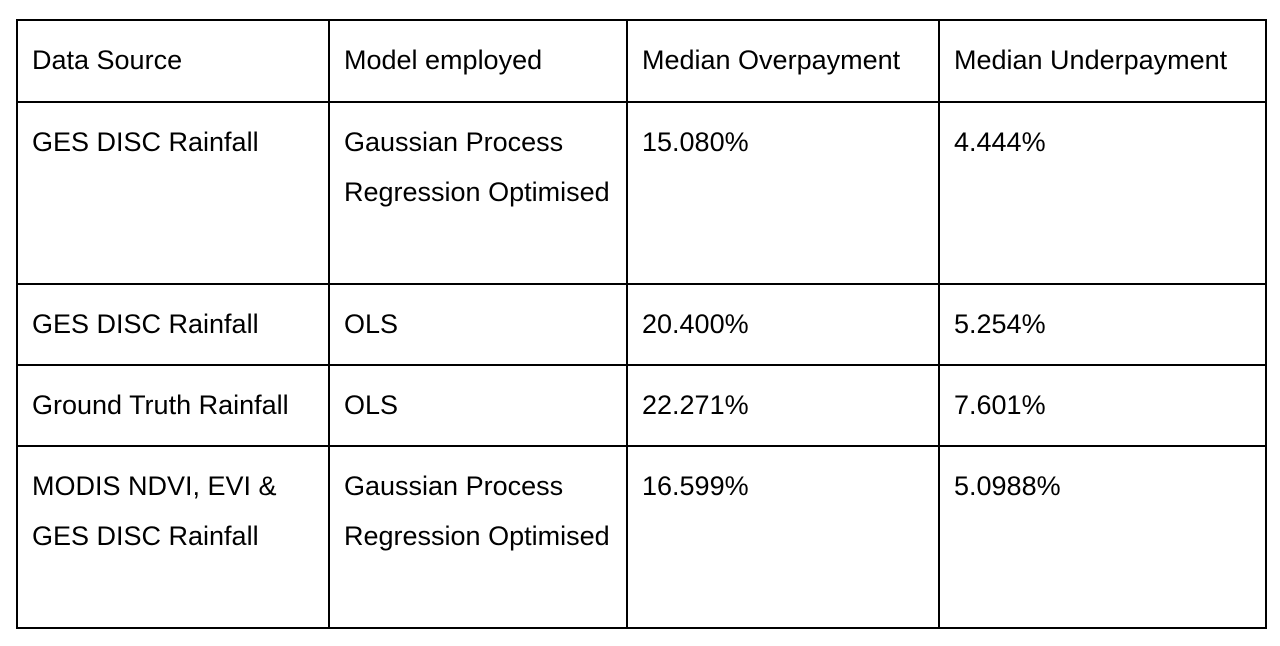 Image resolution: width=1280 pixels, height=646 pixels. I want to click on header-median-overpayment: Median Overpayment, so click(783, 61).